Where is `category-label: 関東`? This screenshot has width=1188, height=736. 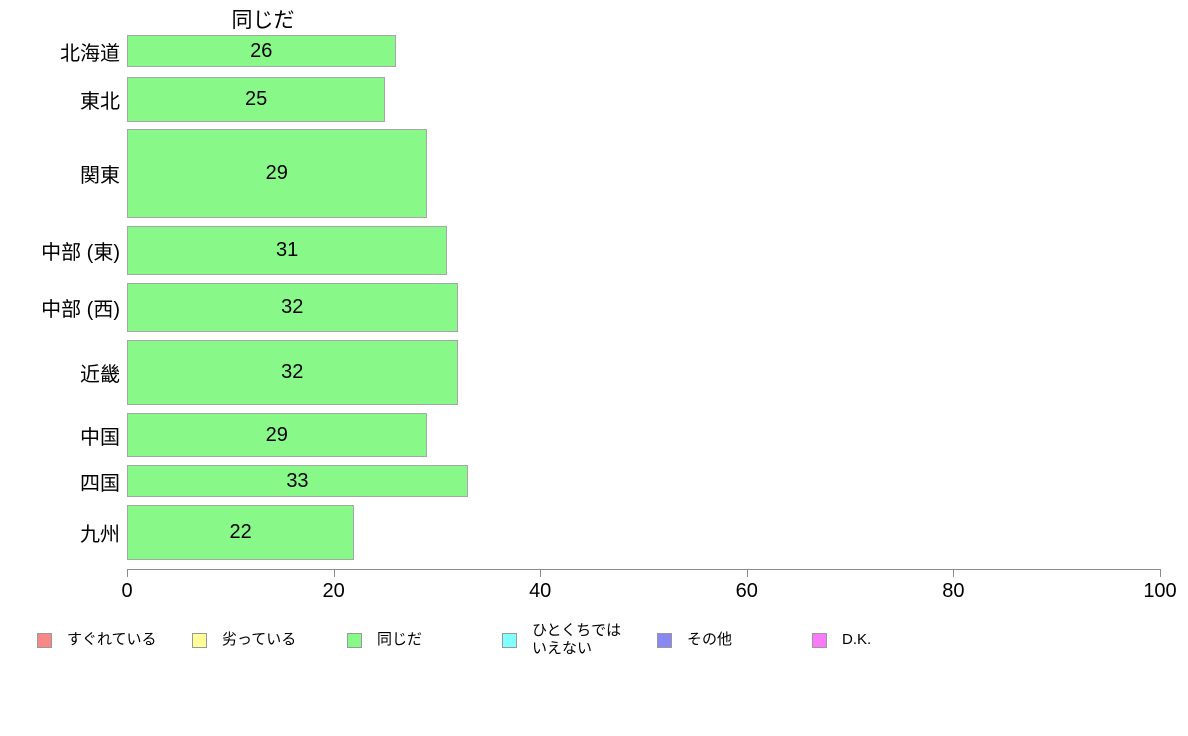 category-label: 関東 is located at coordinates (100, 176).